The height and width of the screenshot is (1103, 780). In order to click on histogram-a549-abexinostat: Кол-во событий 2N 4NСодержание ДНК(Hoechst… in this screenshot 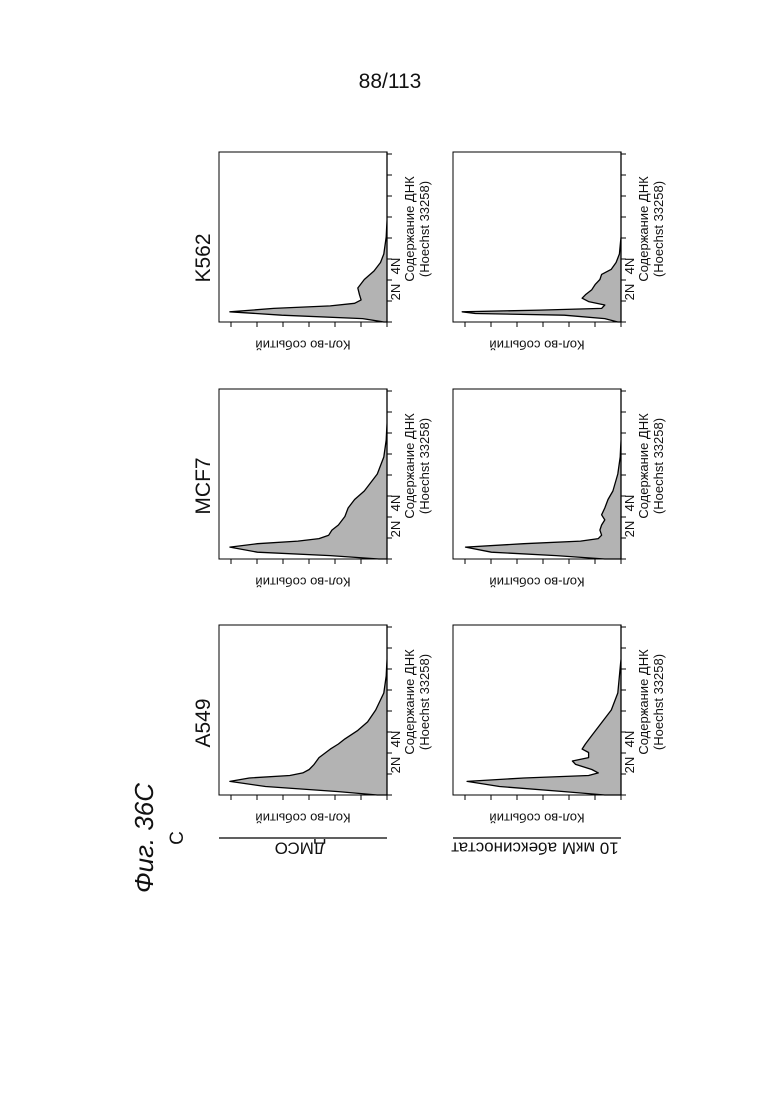, I will do `click(559, 725)`.